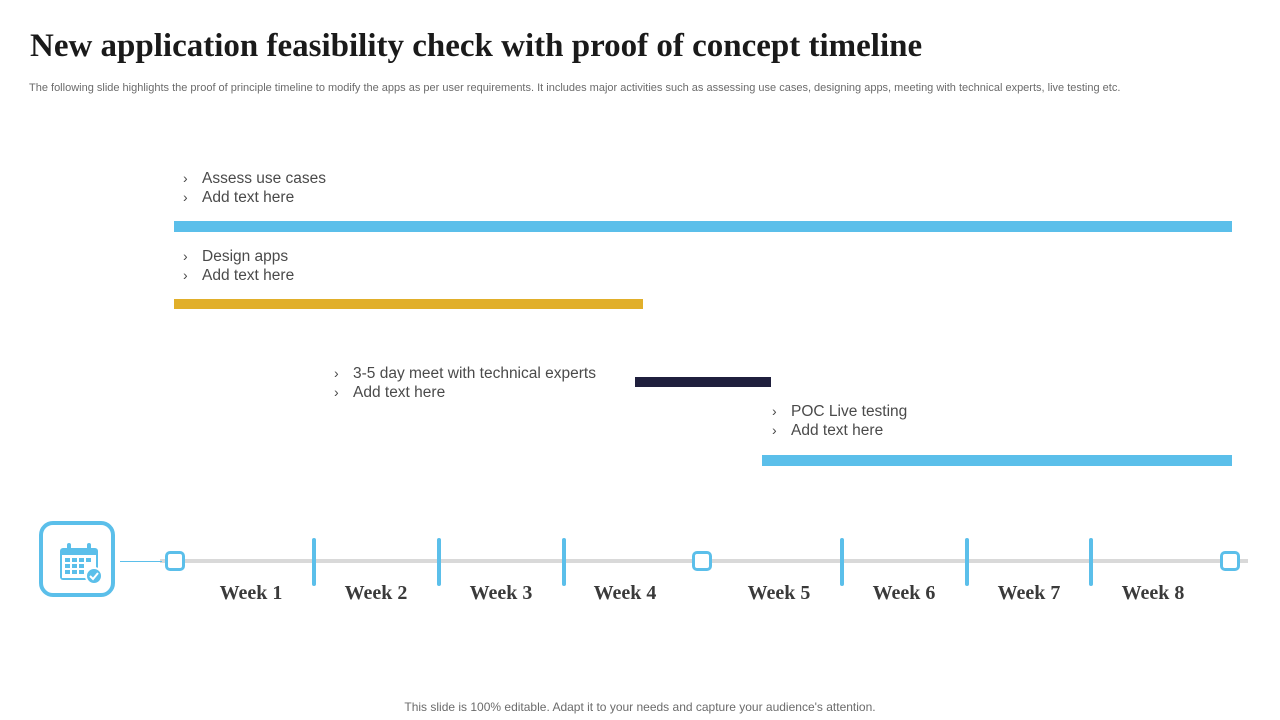 This screenshot has height=720, width=1280. I want to click on timeline-node-mid, so click(702, 561).